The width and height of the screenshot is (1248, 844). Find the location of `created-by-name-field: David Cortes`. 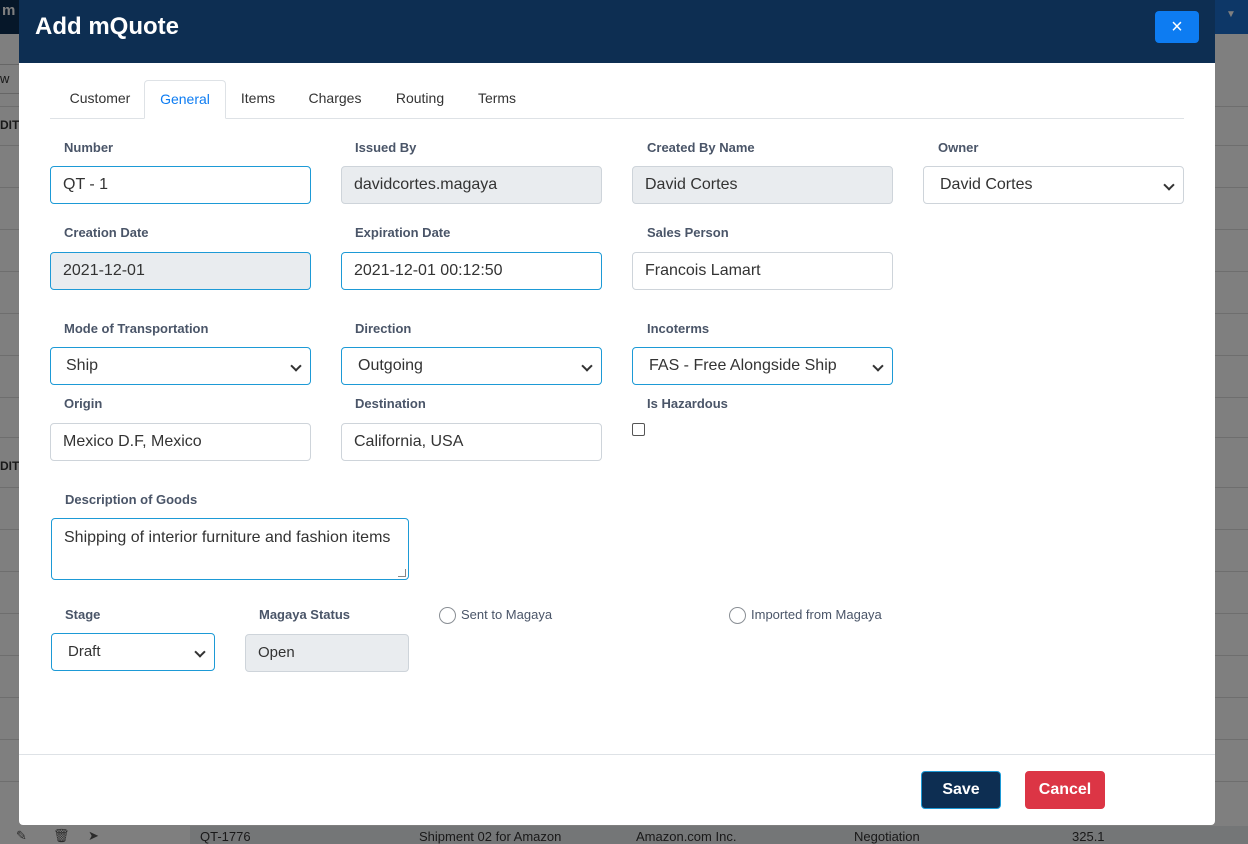

created-by-name-field: David Cortes is located at coordinates (762, 185).